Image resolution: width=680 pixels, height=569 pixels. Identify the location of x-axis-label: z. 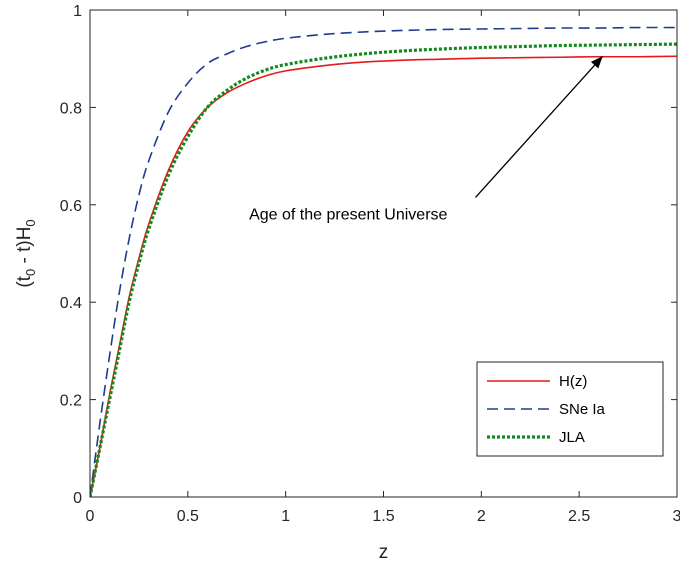
(384, 552).